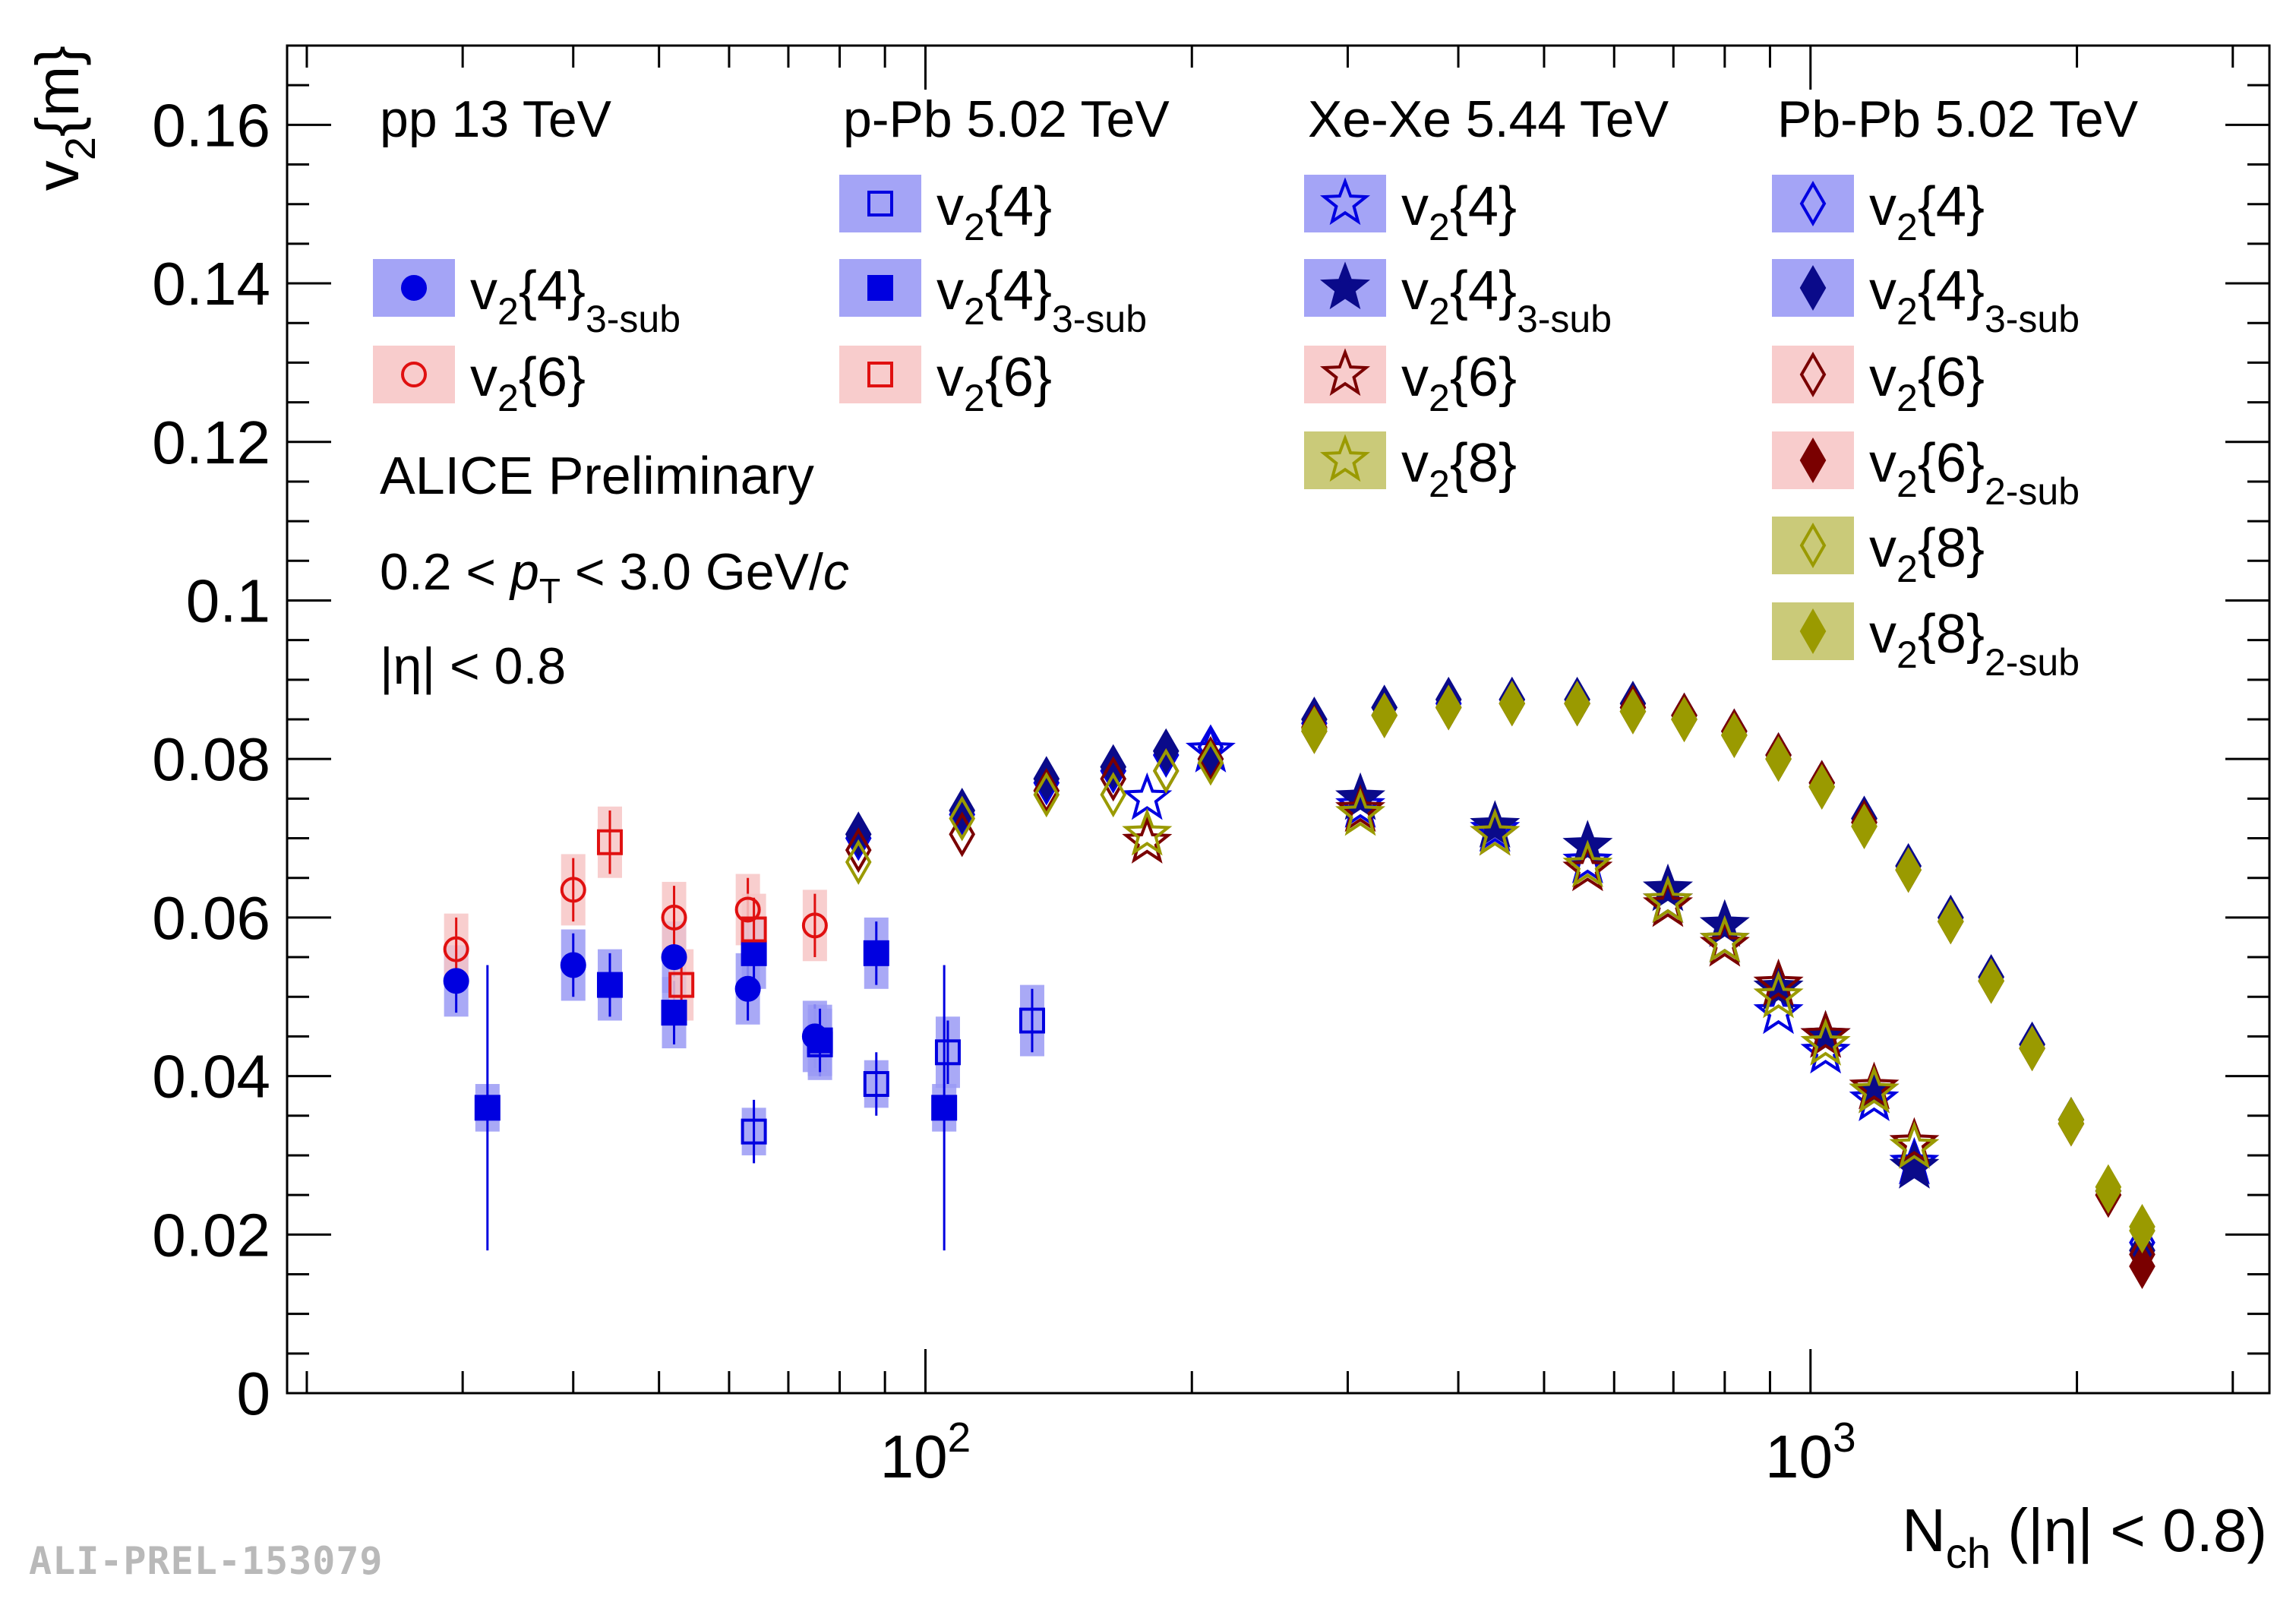  I want to click on legend-label-tail: {8}, so click(1951, 634).